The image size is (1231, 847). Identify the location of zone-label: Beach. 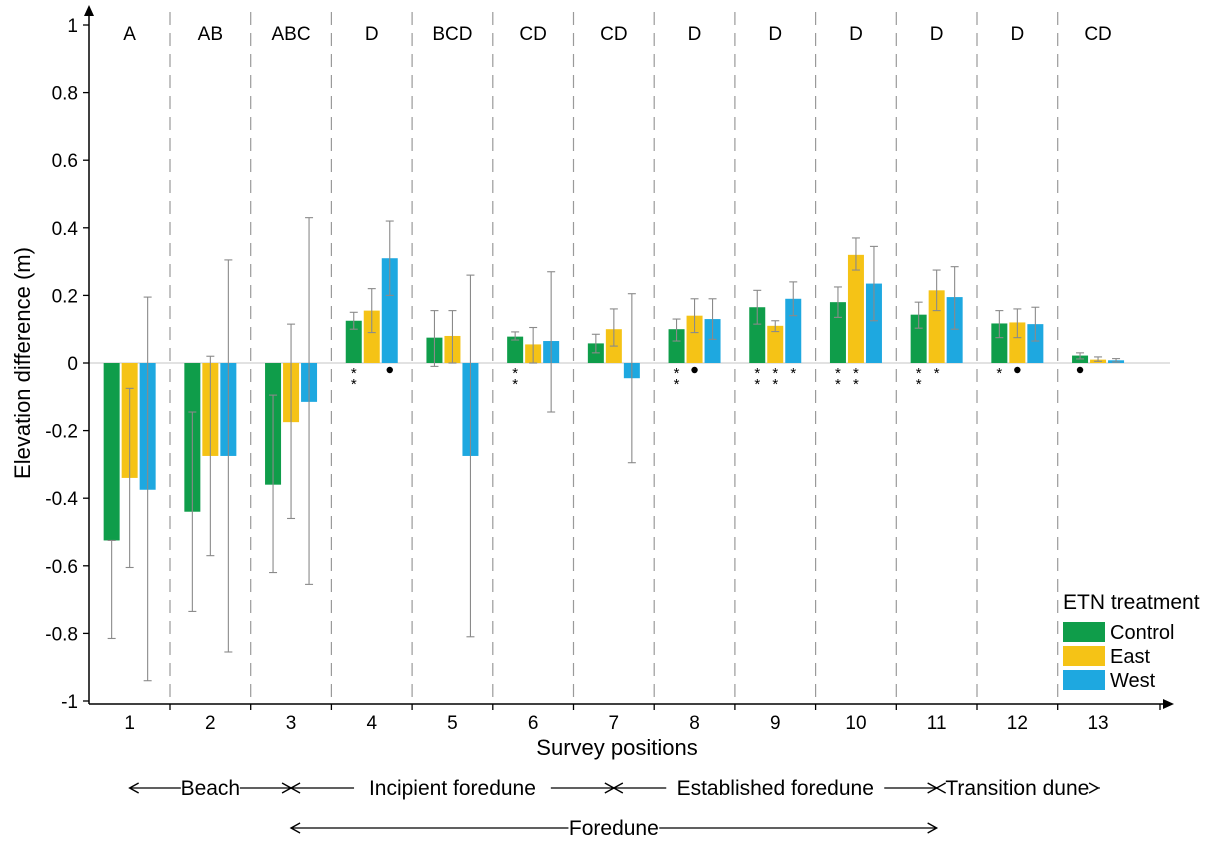
(211, 788).